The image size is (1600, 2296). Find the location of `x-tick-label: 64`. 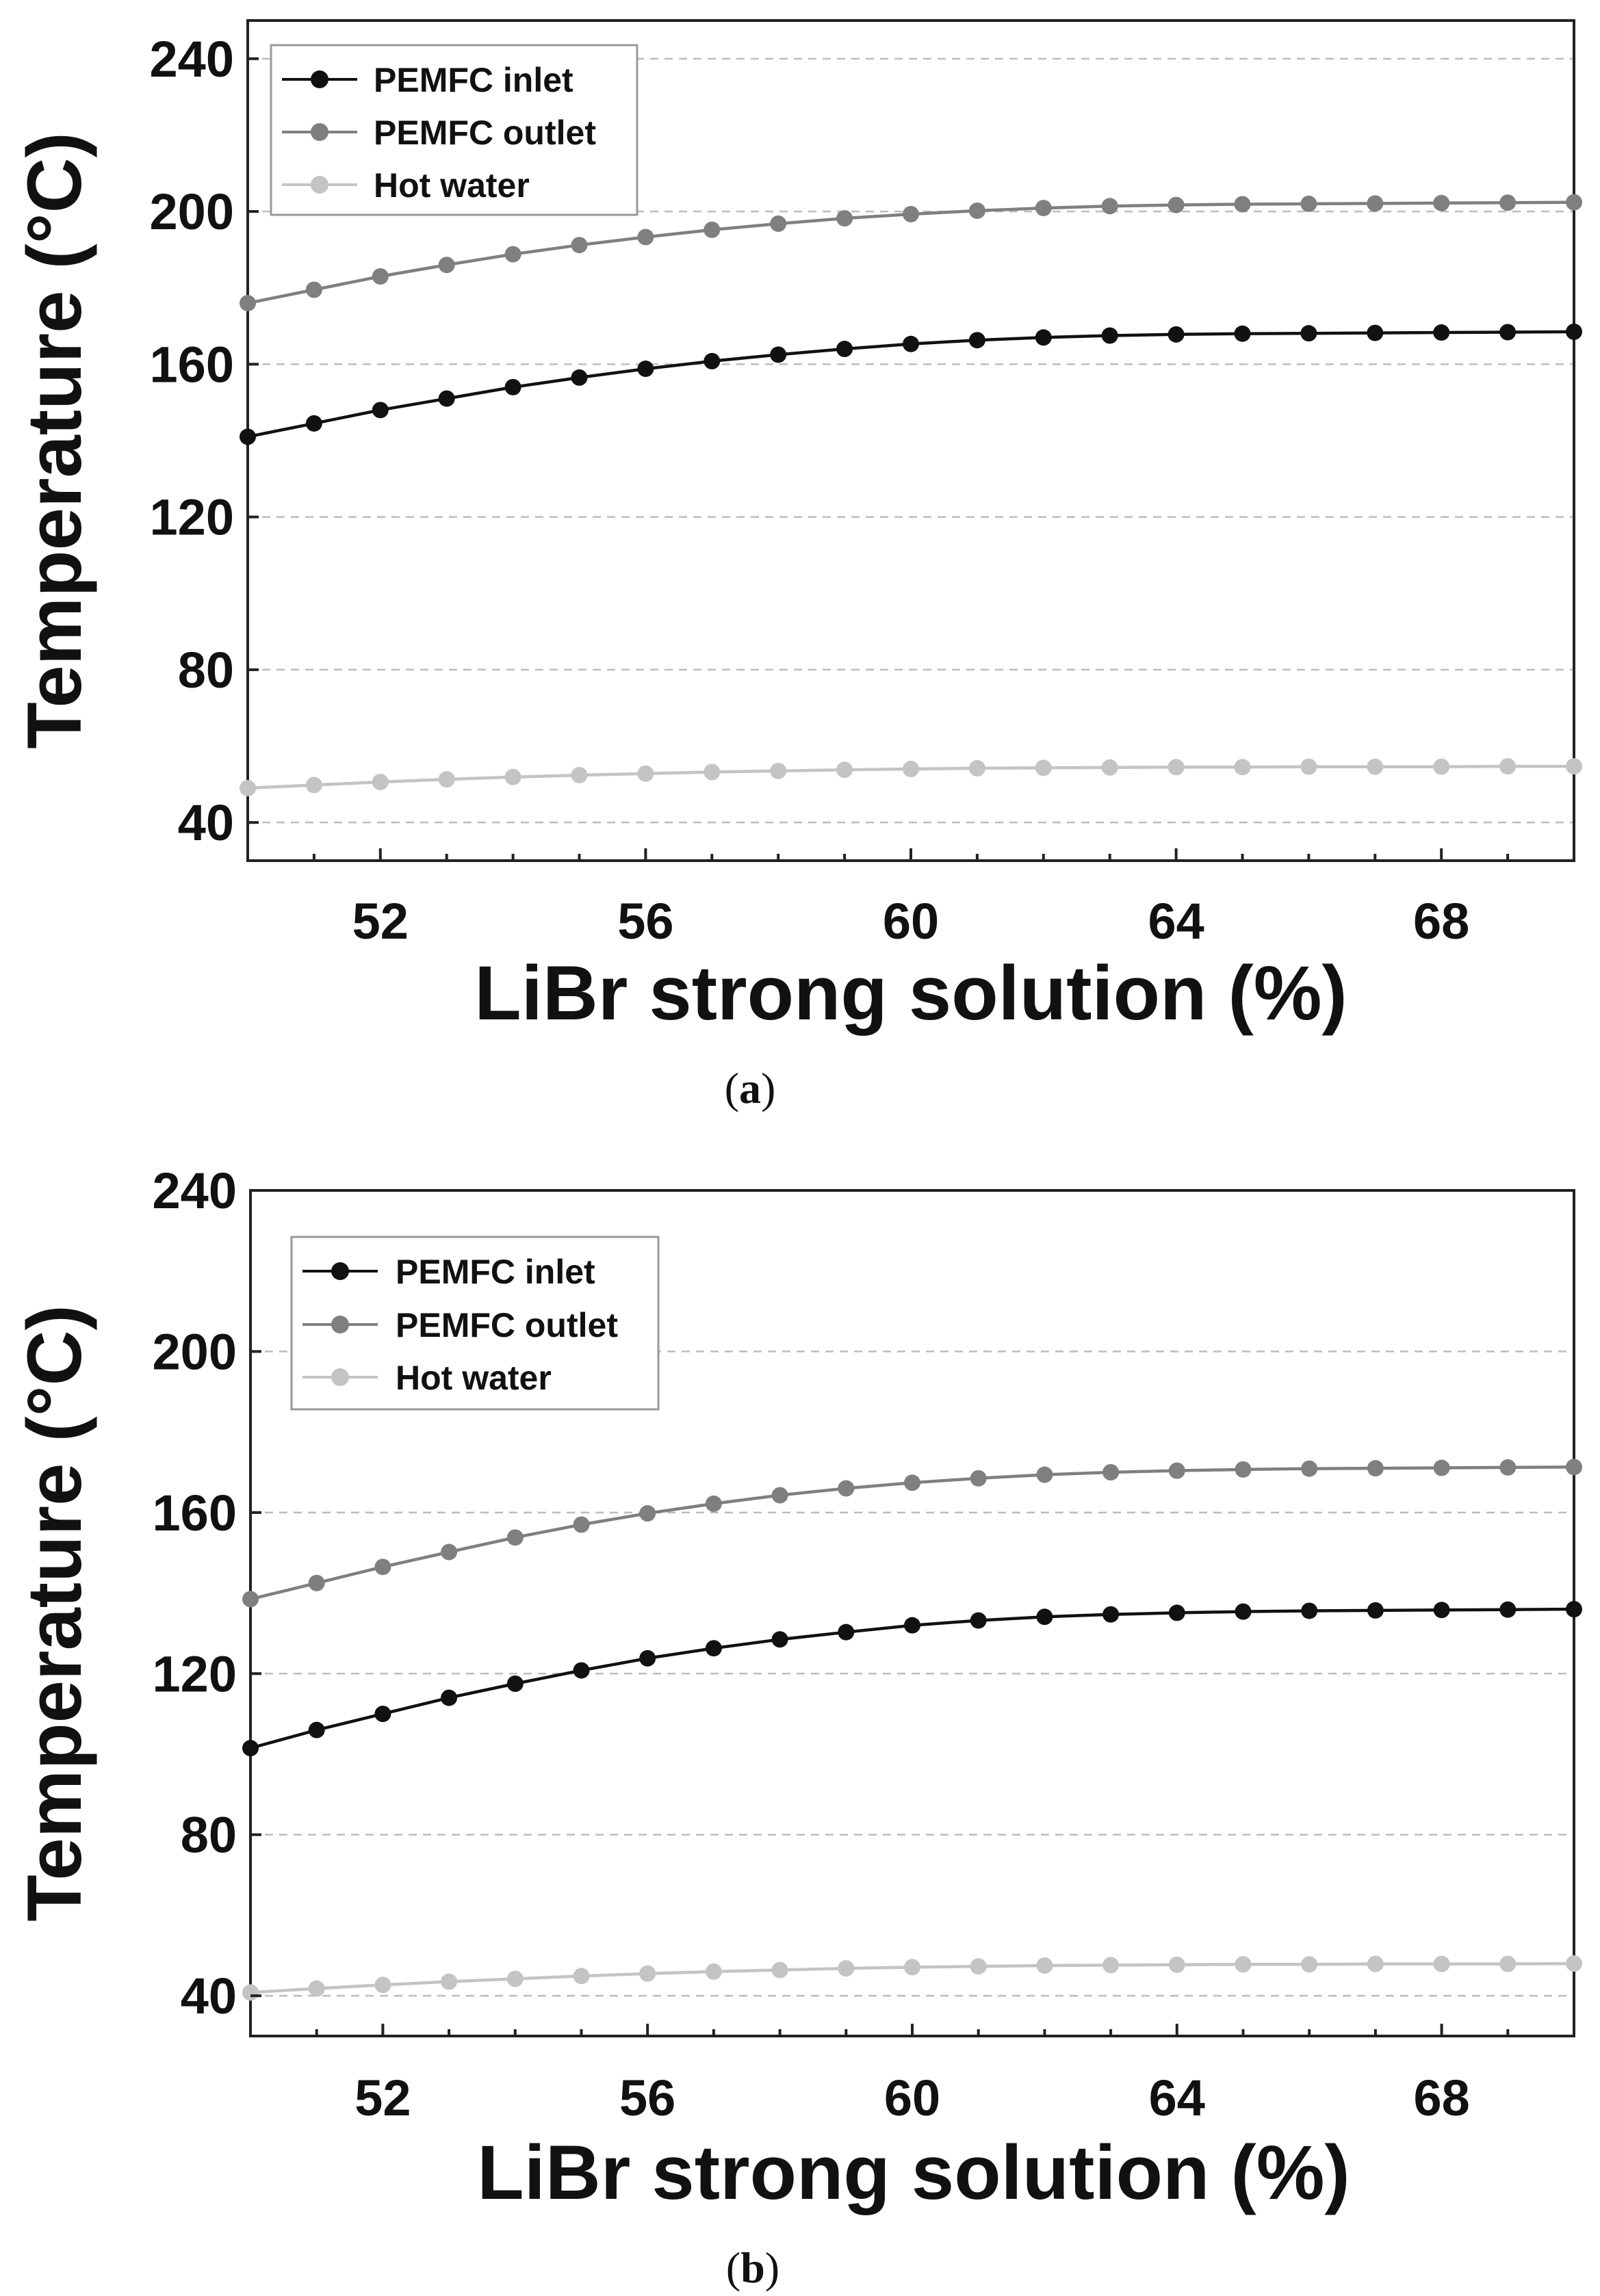

x-tick-label: 64 is located at coordinates (1176, 921).